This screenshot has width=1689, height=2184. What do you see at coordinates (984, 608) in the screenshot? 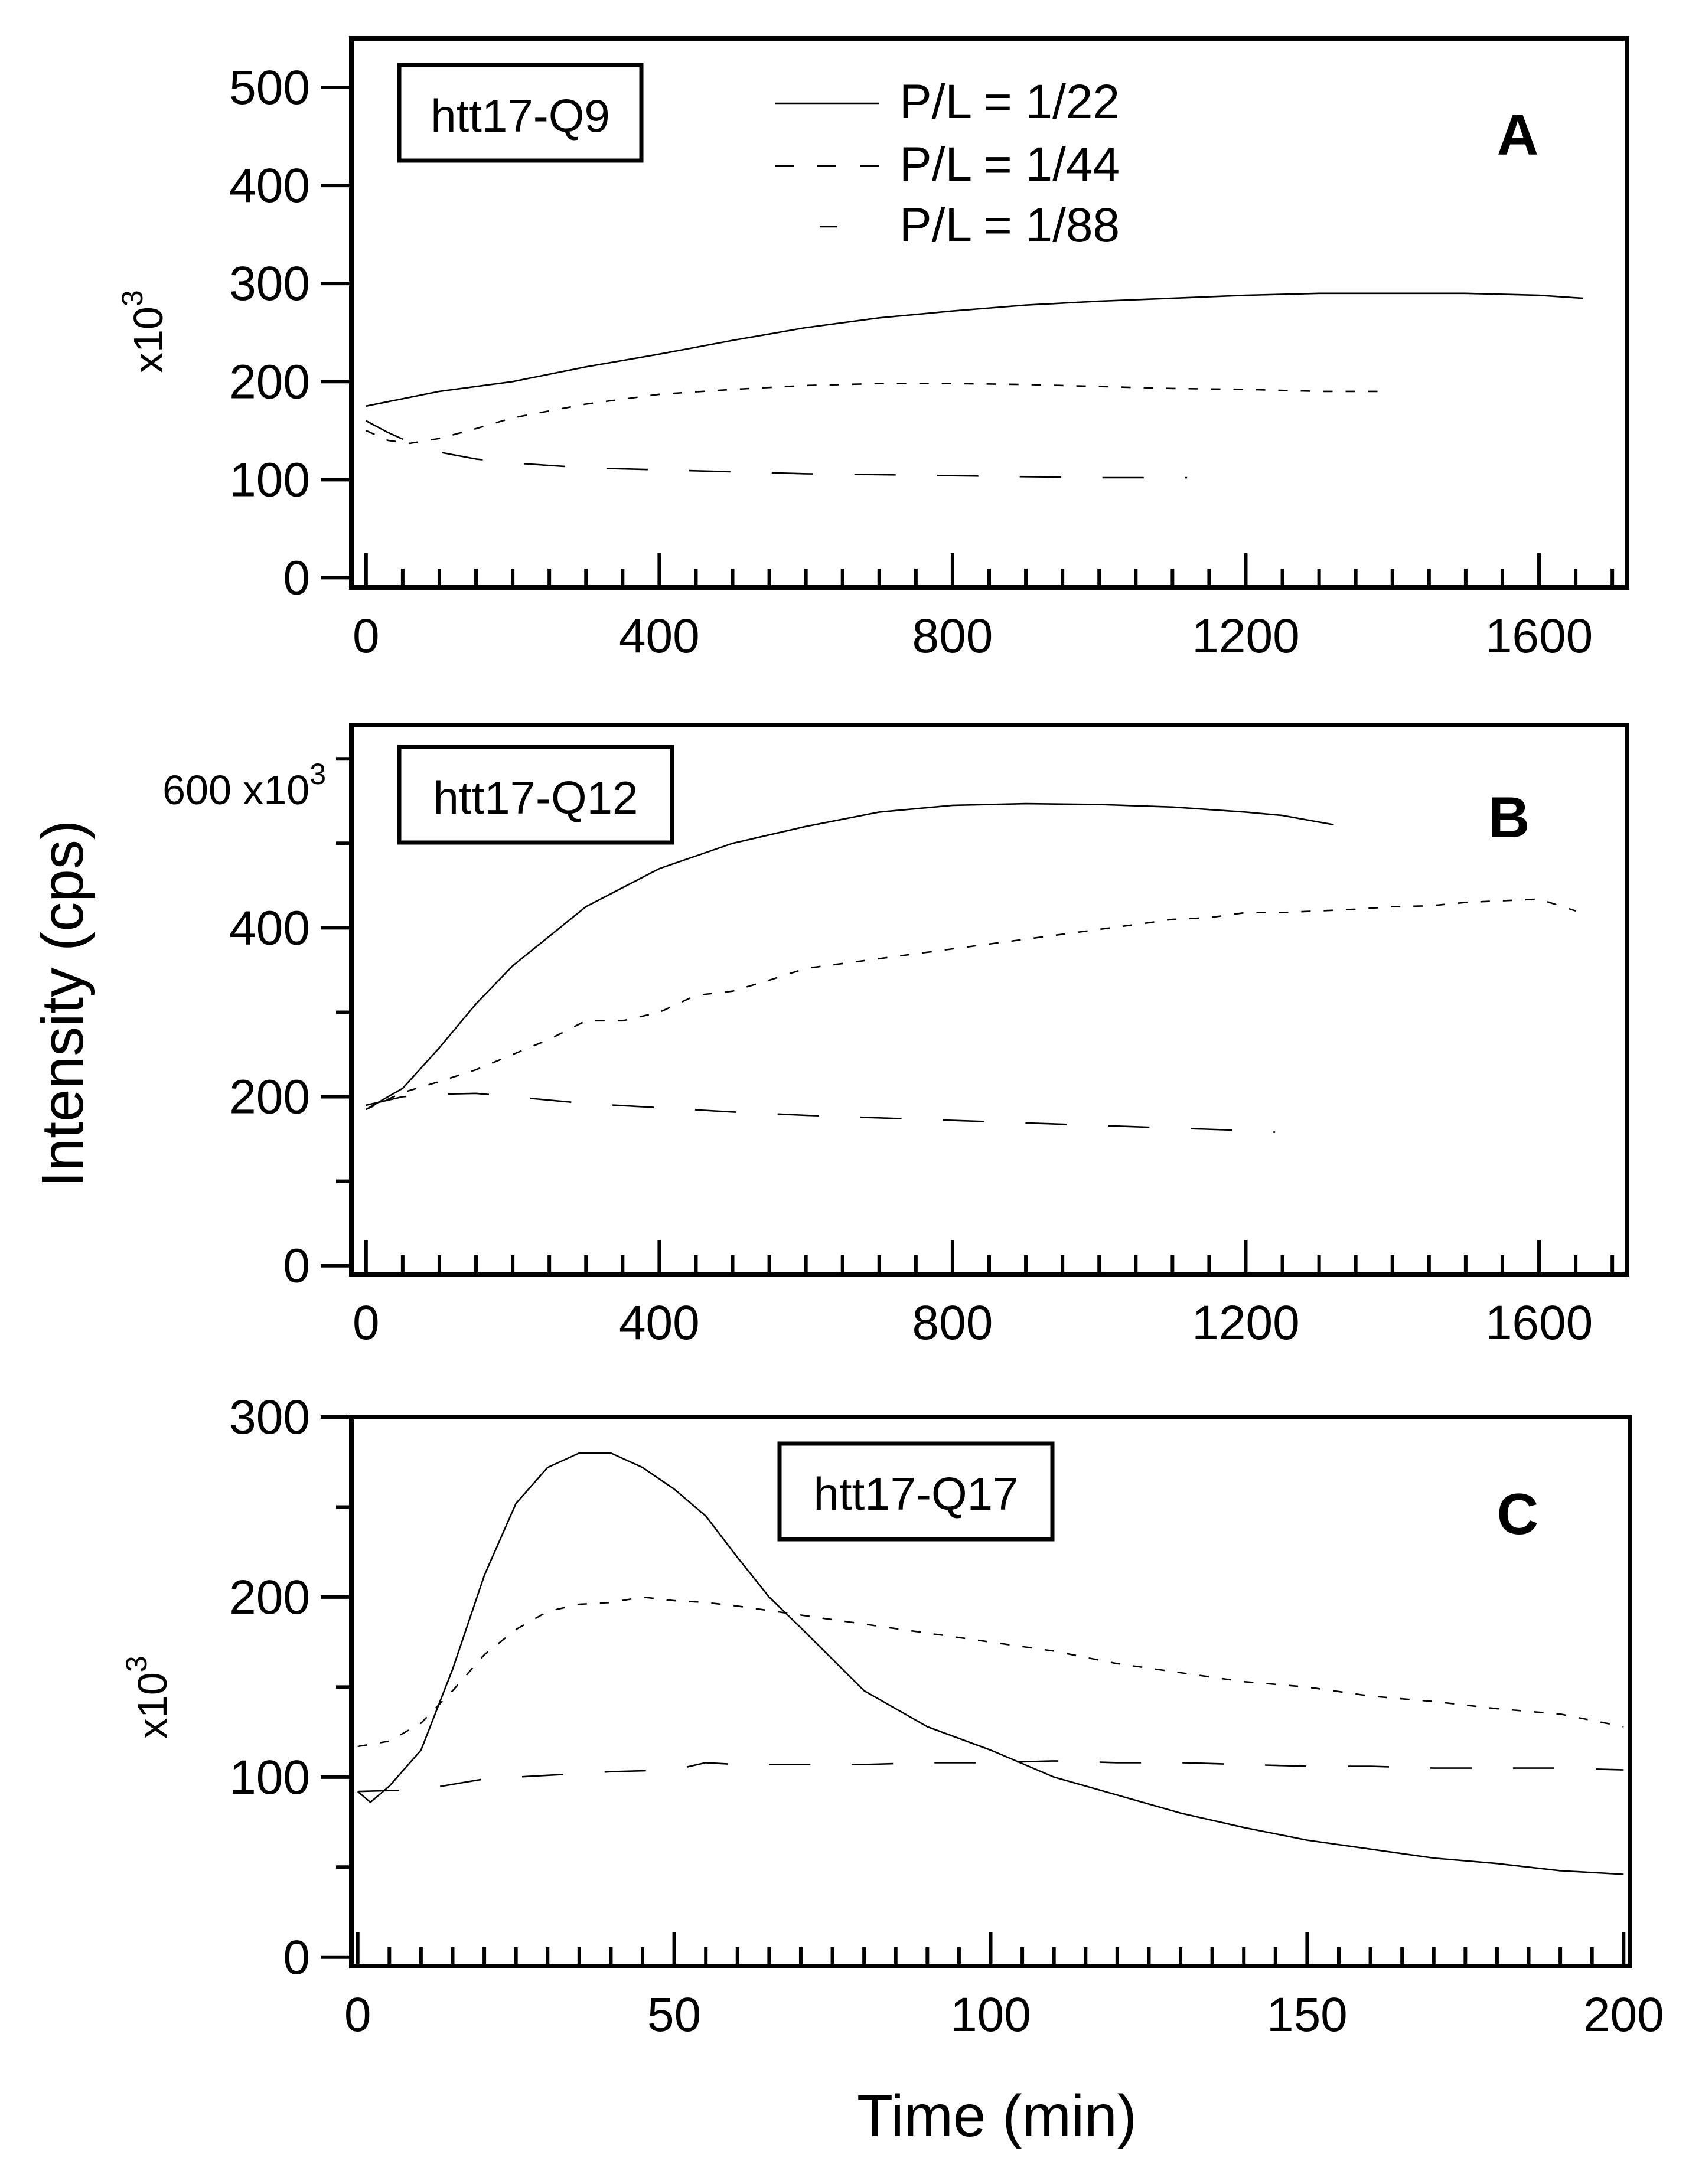
I see `panel-a-x-ticks: 0 400 800 1200 1600` at bounding box center [984, 608].